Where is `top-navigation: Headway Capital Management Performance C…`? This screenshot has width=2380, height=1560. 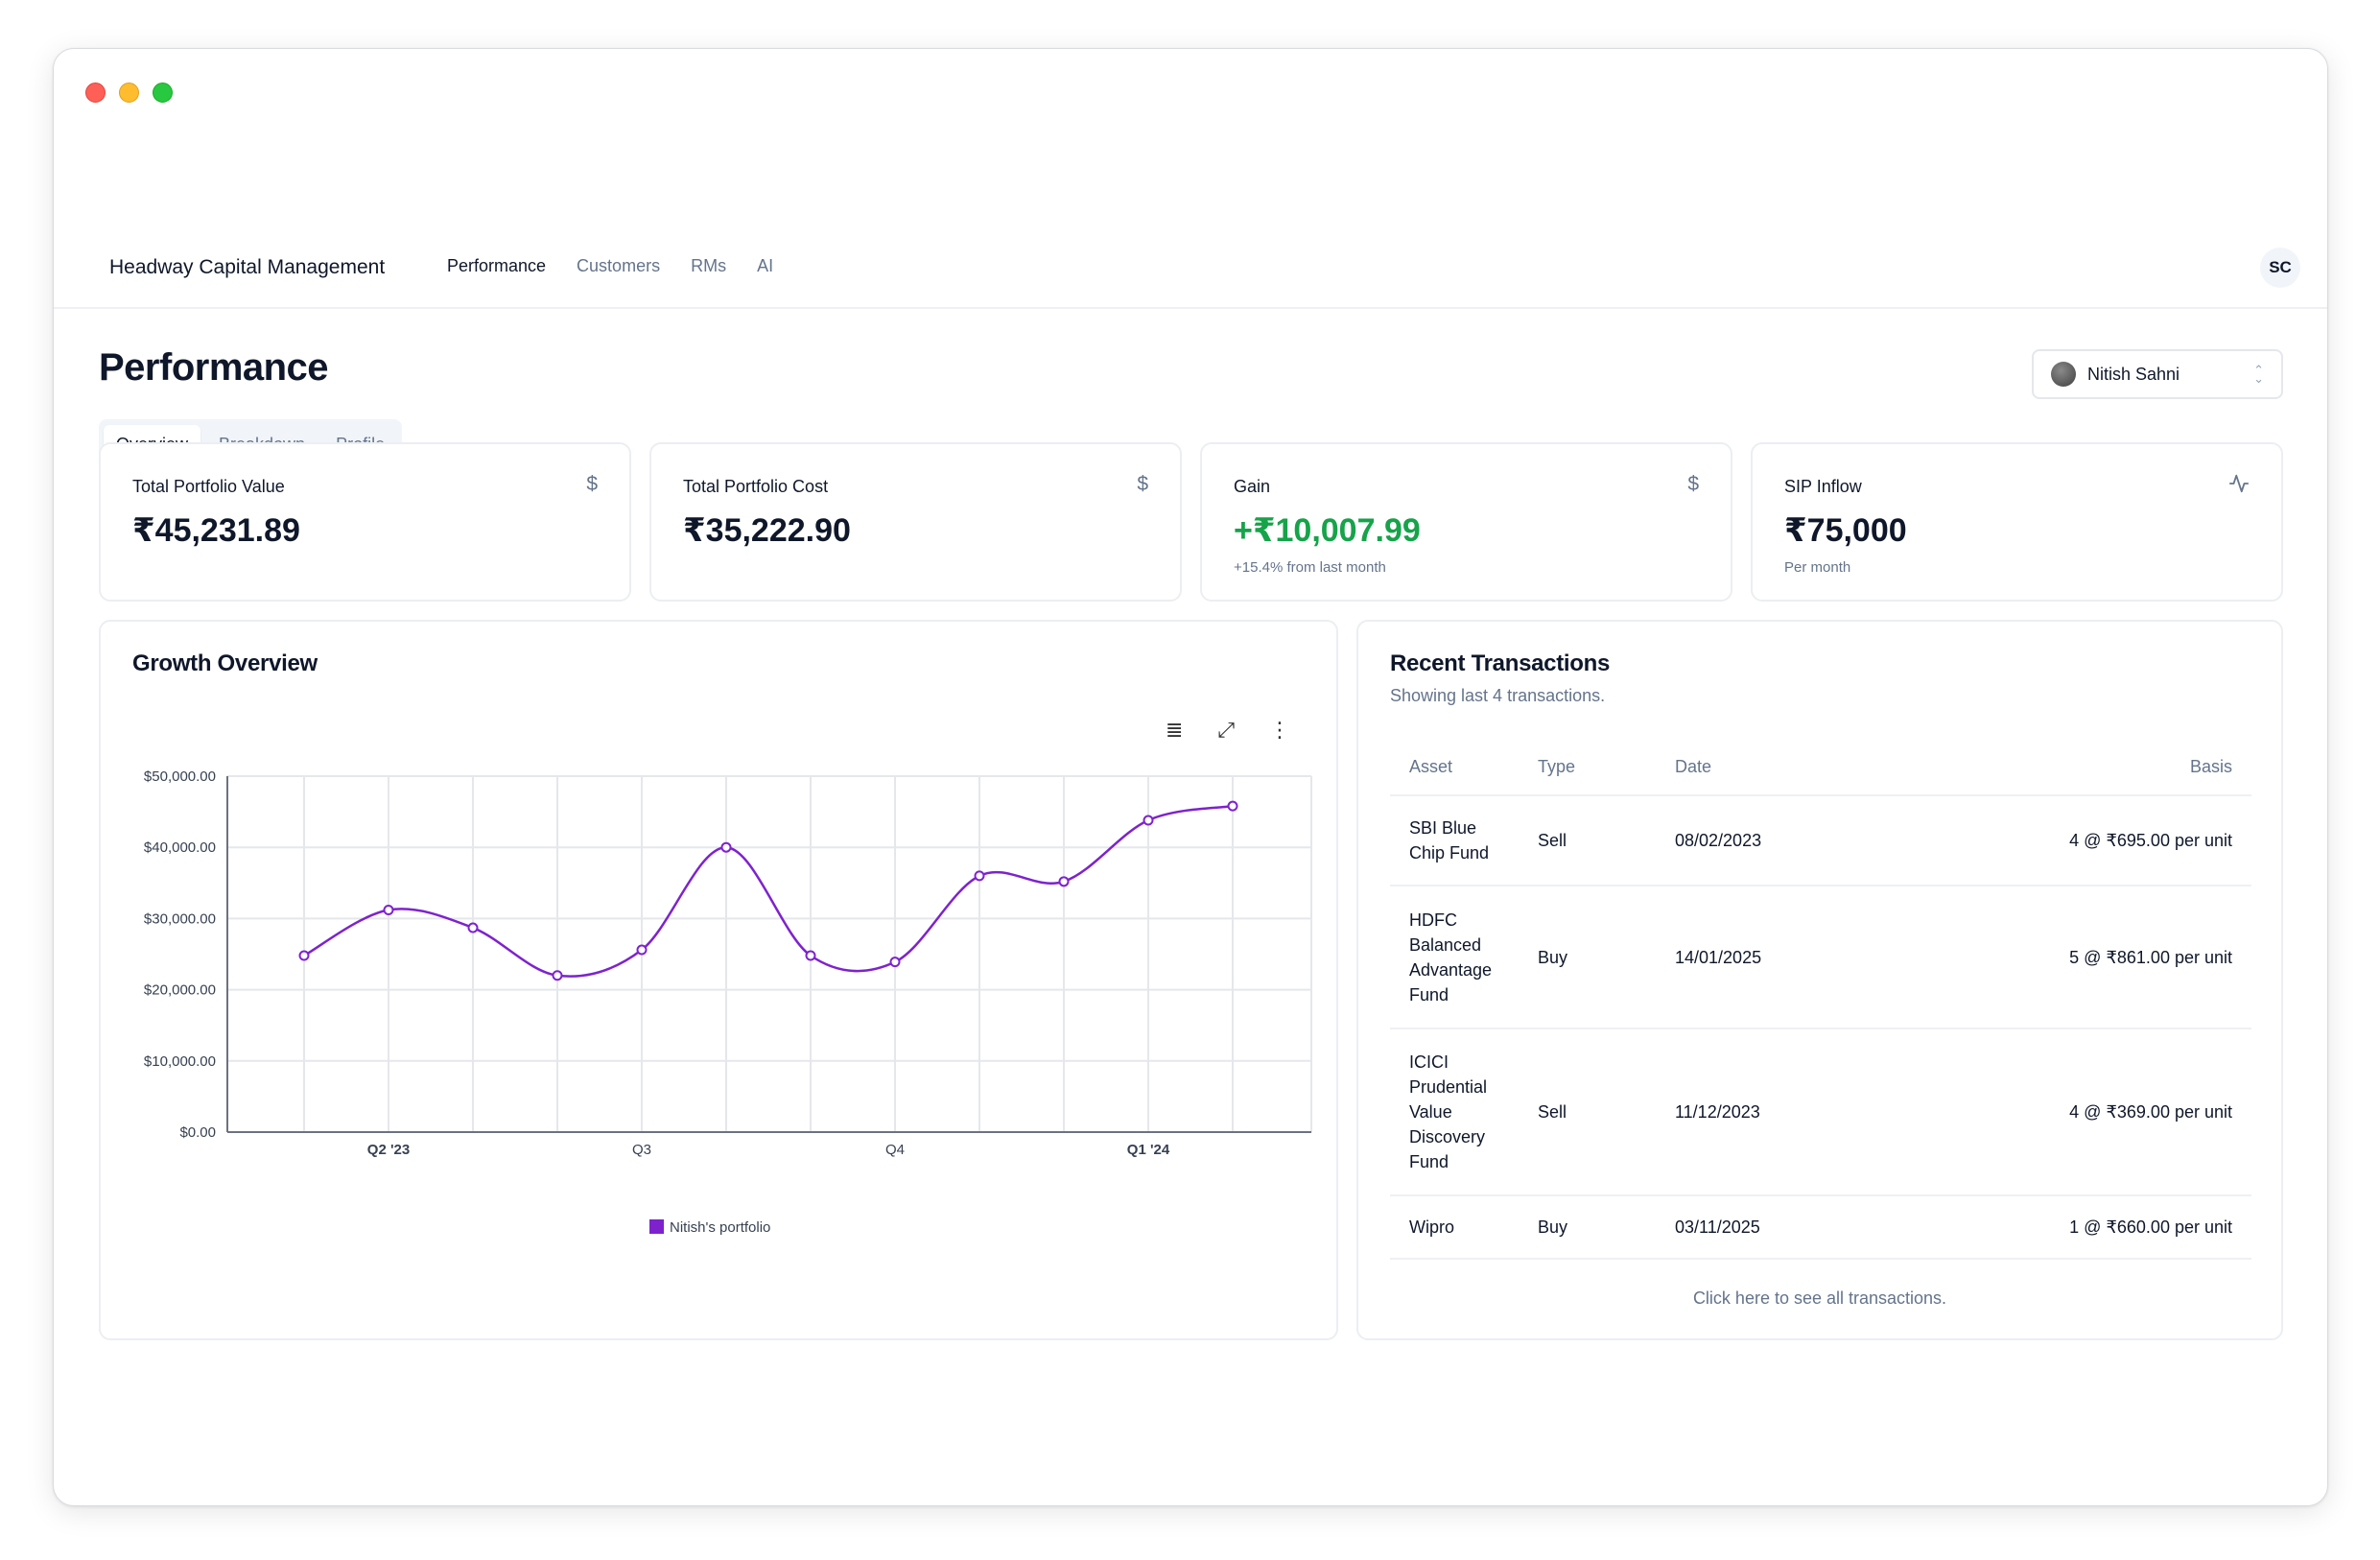 top-navigation: Headway Capital Management Performance C… is located at coordinates (1191, 254).